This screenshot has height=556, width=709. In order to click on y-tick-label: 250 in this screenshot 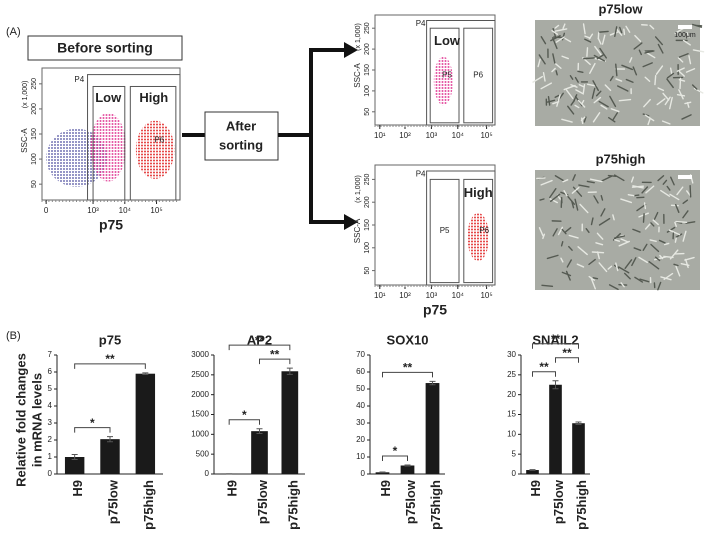, I will do `click(367, 179)`.